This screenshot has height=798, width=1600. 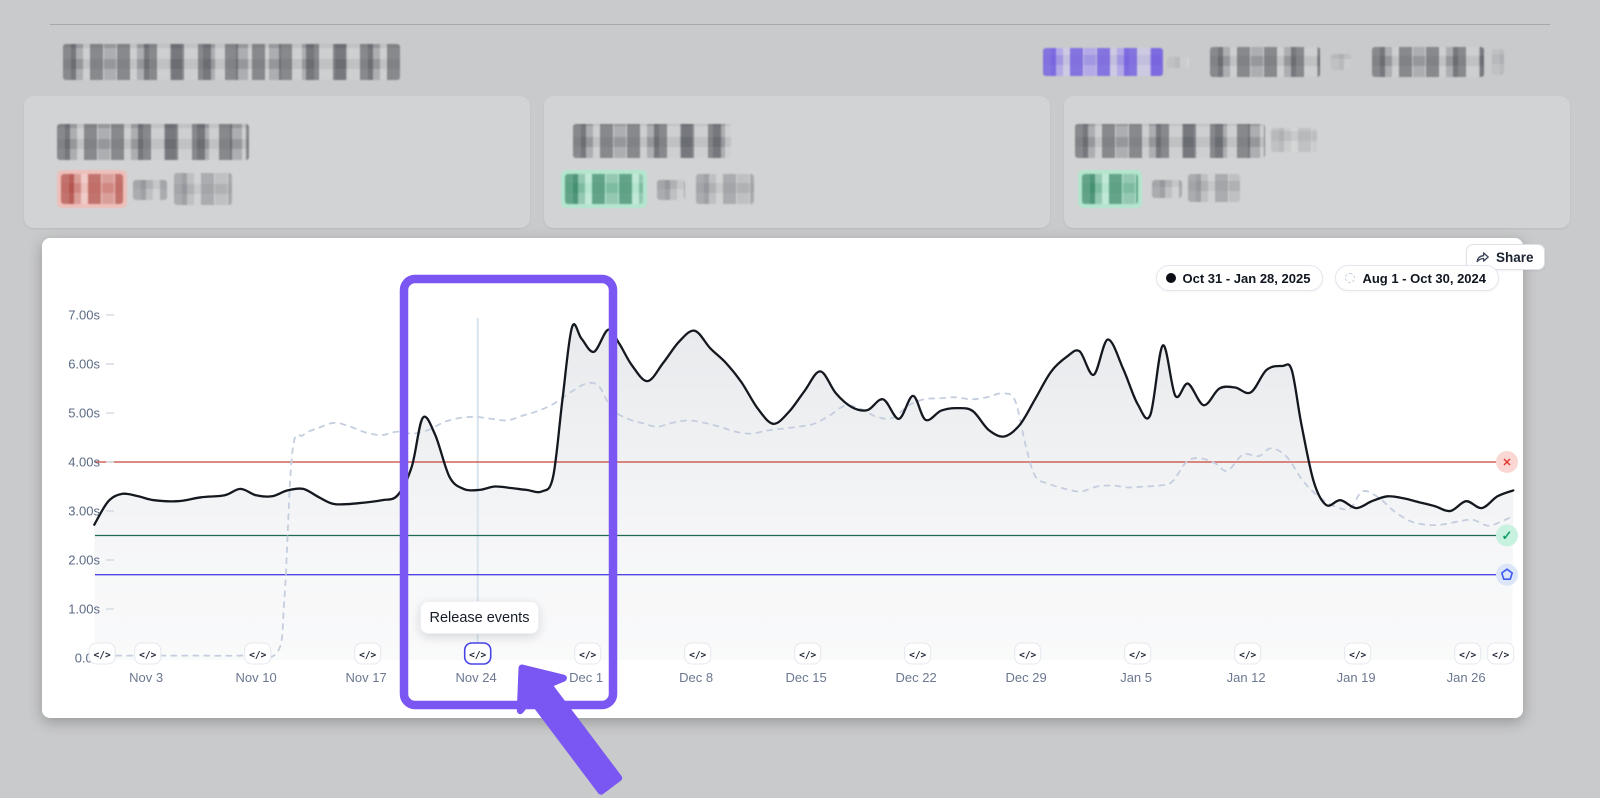 What do you see at coordinates (476, 677) in the screenshot?
I see `x-axis-label: Nov 24` at bounding box center [476, 677].